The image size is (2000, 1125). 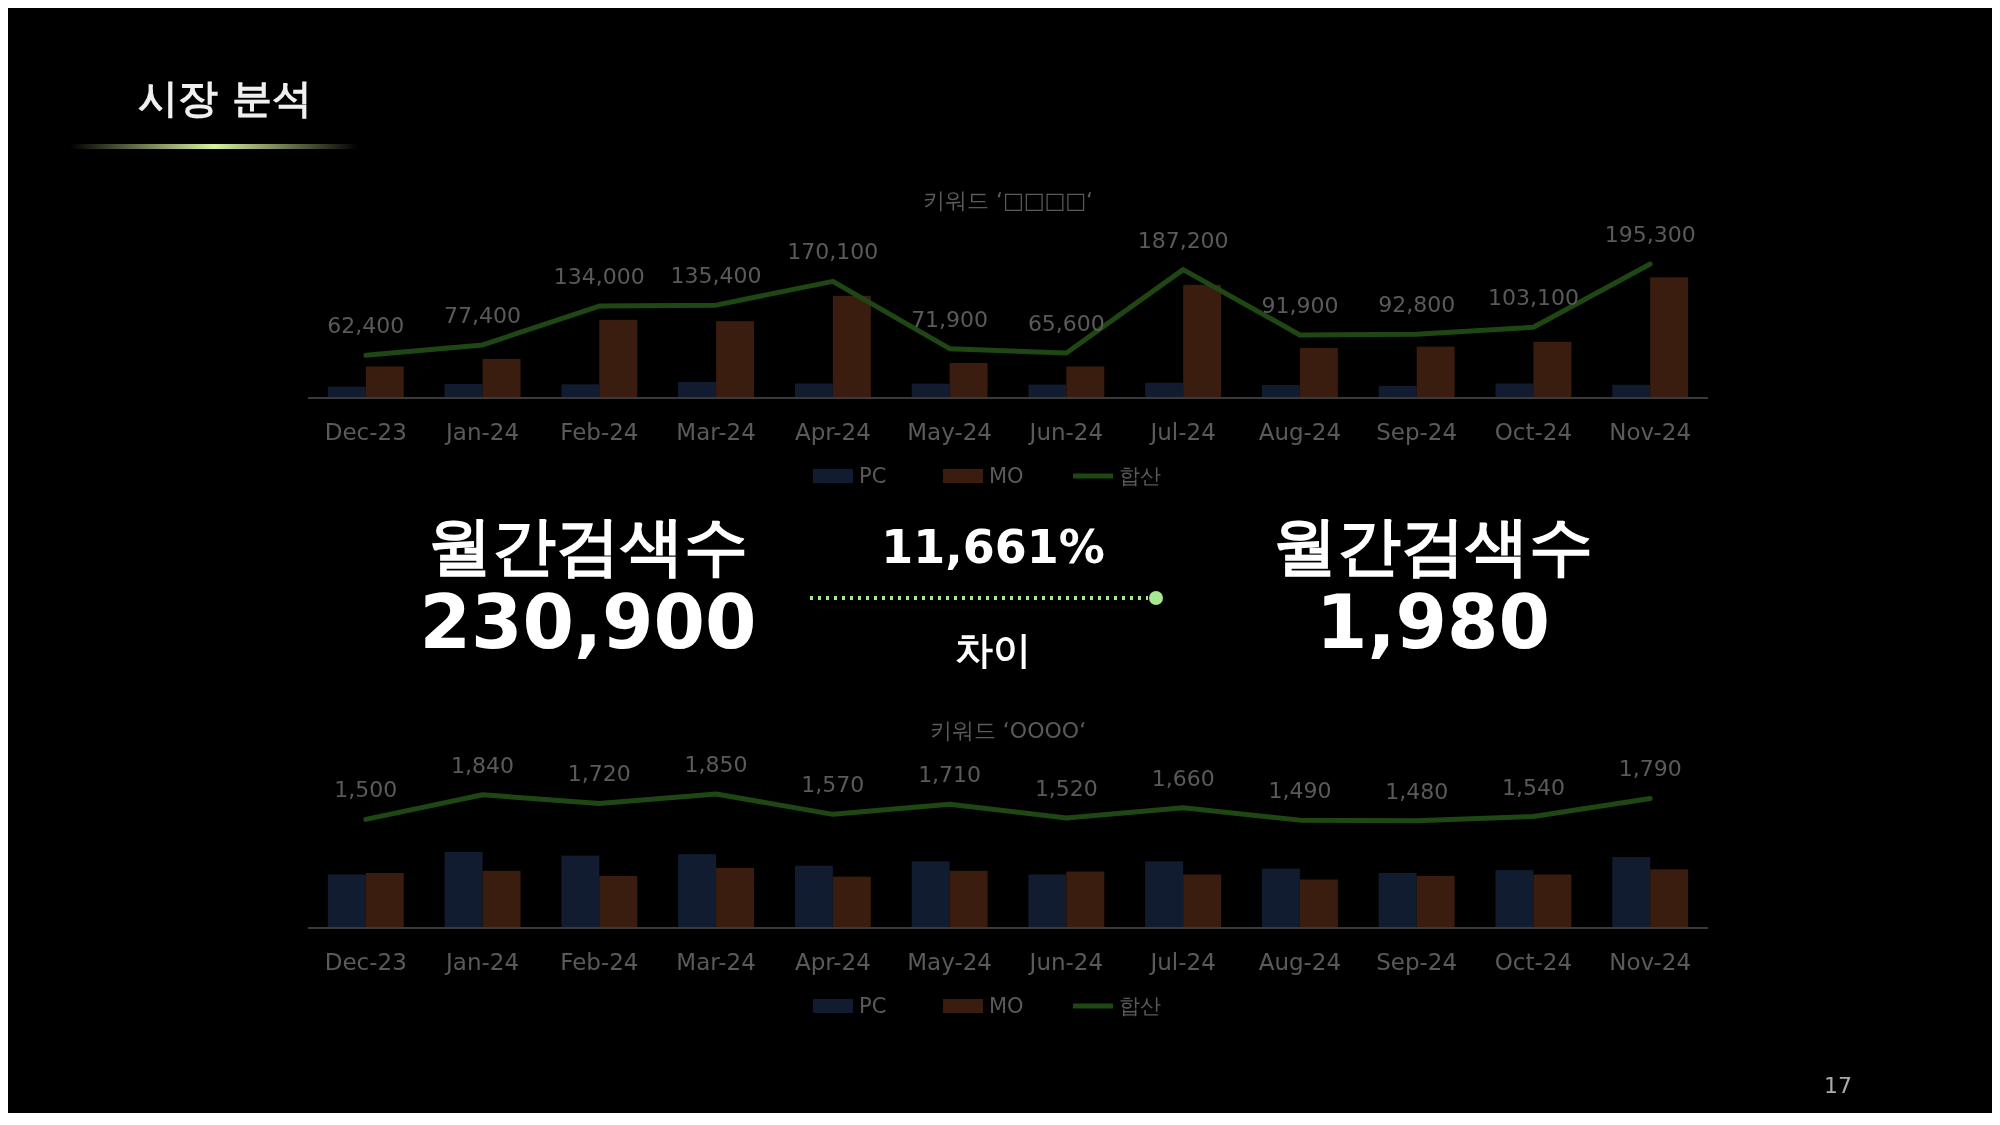 I want to click on chart-title: 키워드 ‘□□□□‘, so click(x=1008, y=200).